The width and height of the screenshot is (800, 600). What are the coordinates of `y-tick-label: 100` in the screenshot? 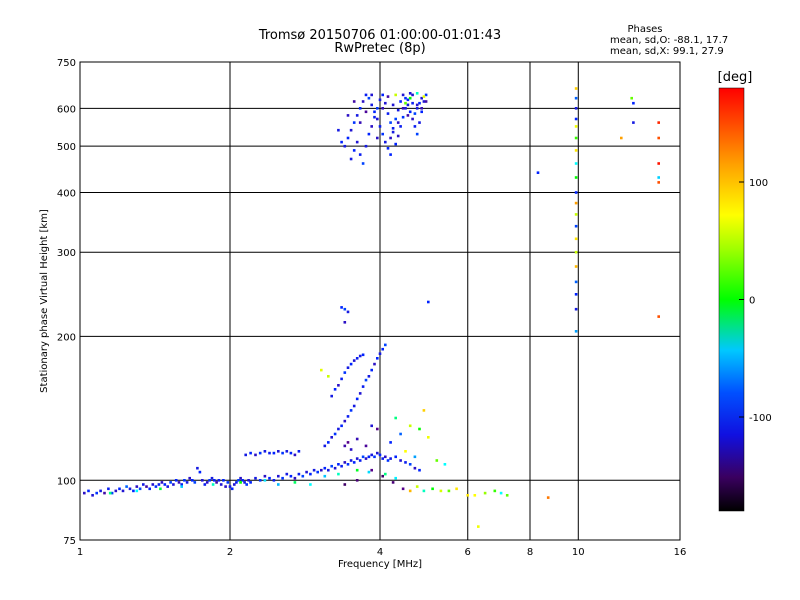 It's located at (66, 481).